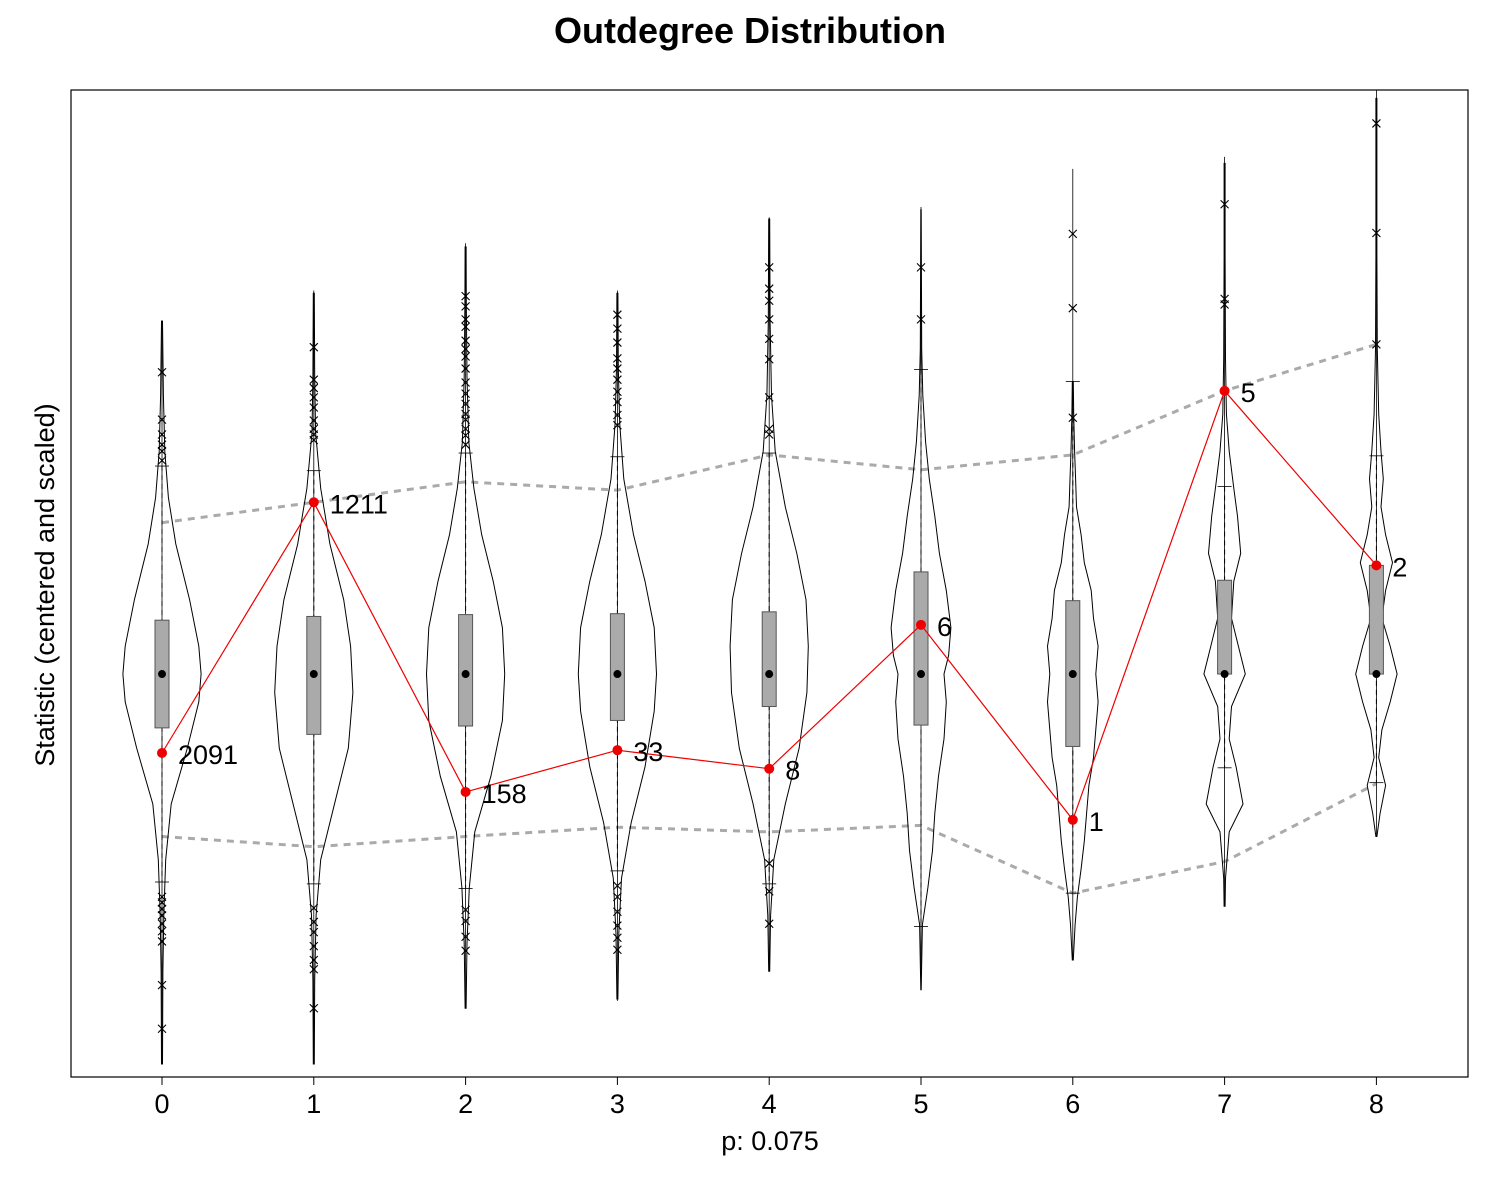  I want to click on x-tick-label-7: 7, so click(1224, 1104).